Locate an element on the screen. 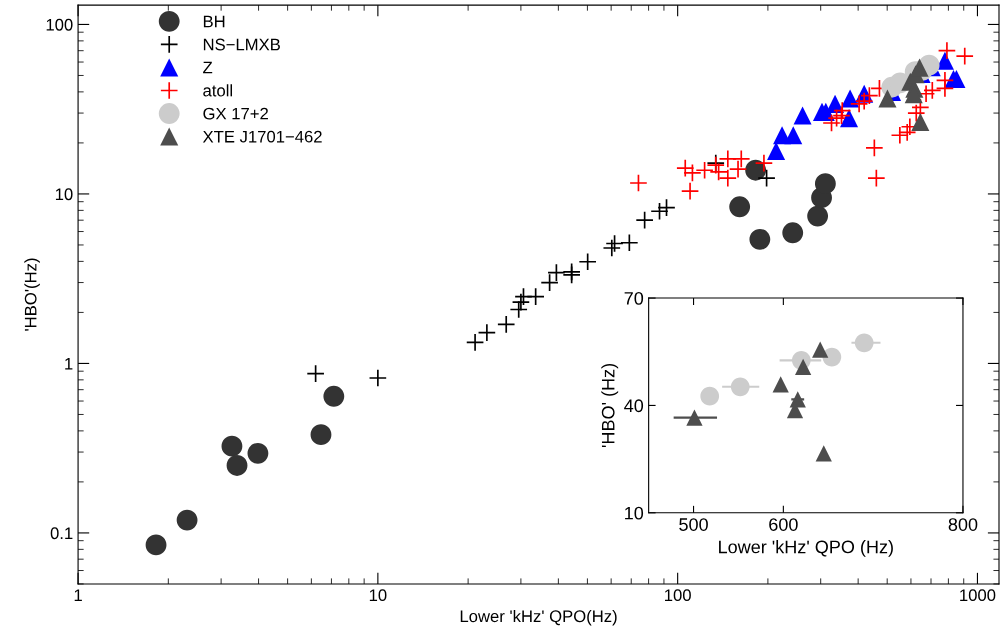  x-tick-label: 600 is located at coordinates (783, 524).